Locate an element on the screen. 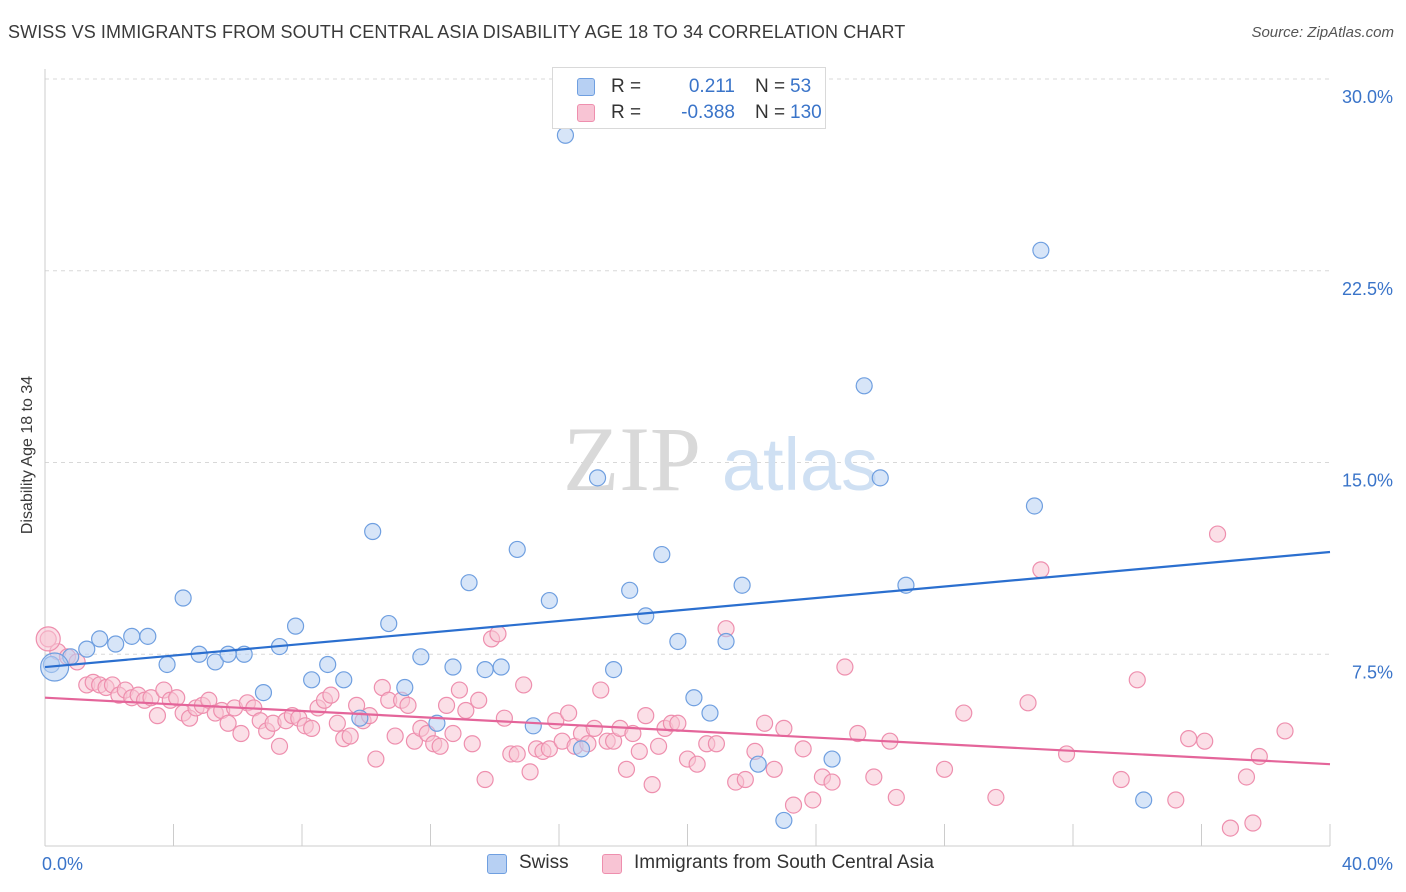 The image size is (1406, 892). immigrants-swatch is located at coordinates (586, 113).